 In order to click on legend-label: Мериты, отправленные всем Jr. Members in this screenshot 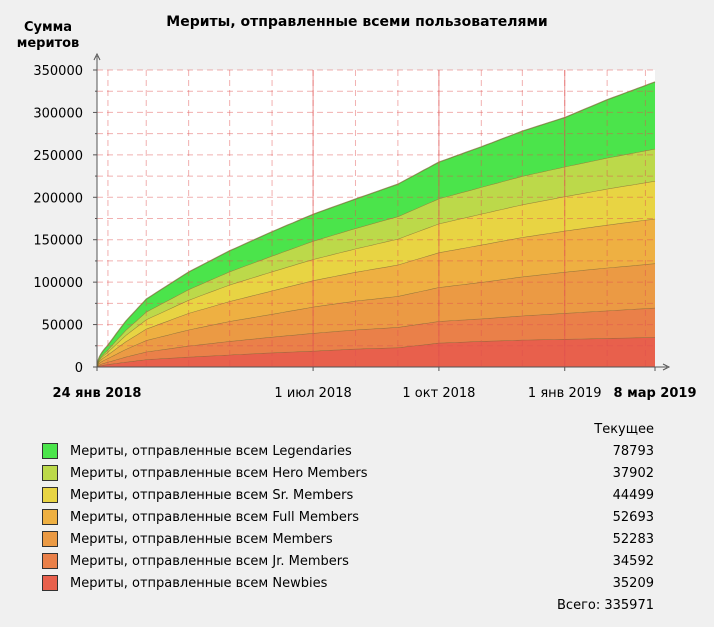, I will do `click(209, 561)`.